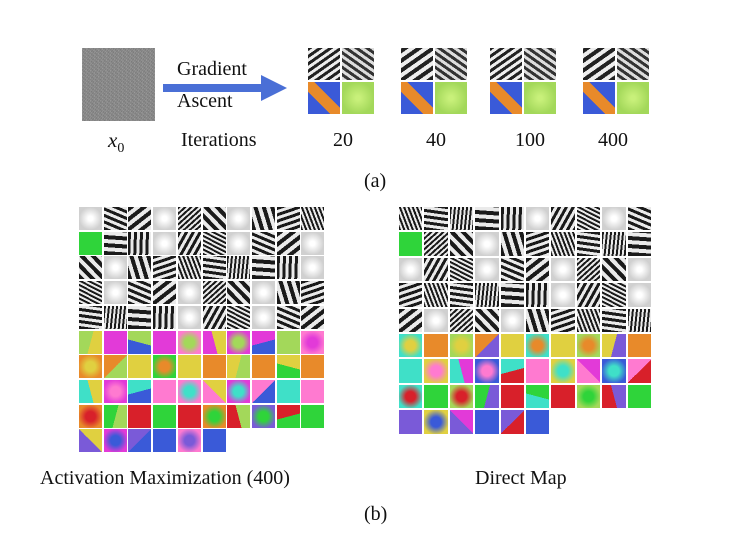 The image size is (736, 552). What do you see at coordinates (225, 88) in the screenshot?
I see `arrow-icon` at bounding box center [225, 88].